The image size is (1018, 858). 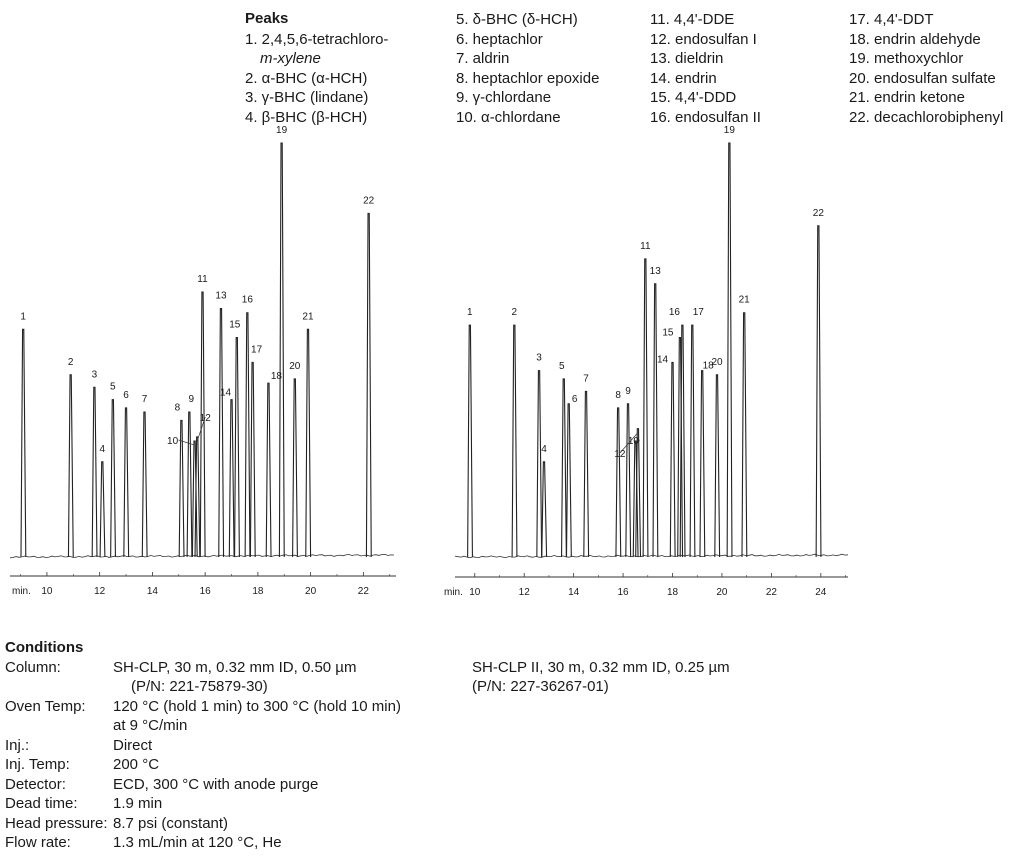 What do you see at coordinates (306, 78) in the screenshot?
I see `peak-legend-item: 2. α-BHC (α-HCH)` at bounding box center [306, 78].